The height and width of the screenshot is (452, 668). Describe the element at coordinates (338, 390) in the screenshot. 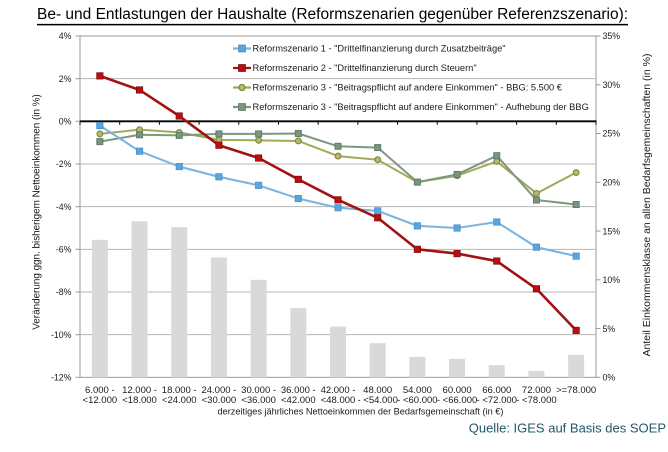

I see `svg-text: 42.000 -` at that location.